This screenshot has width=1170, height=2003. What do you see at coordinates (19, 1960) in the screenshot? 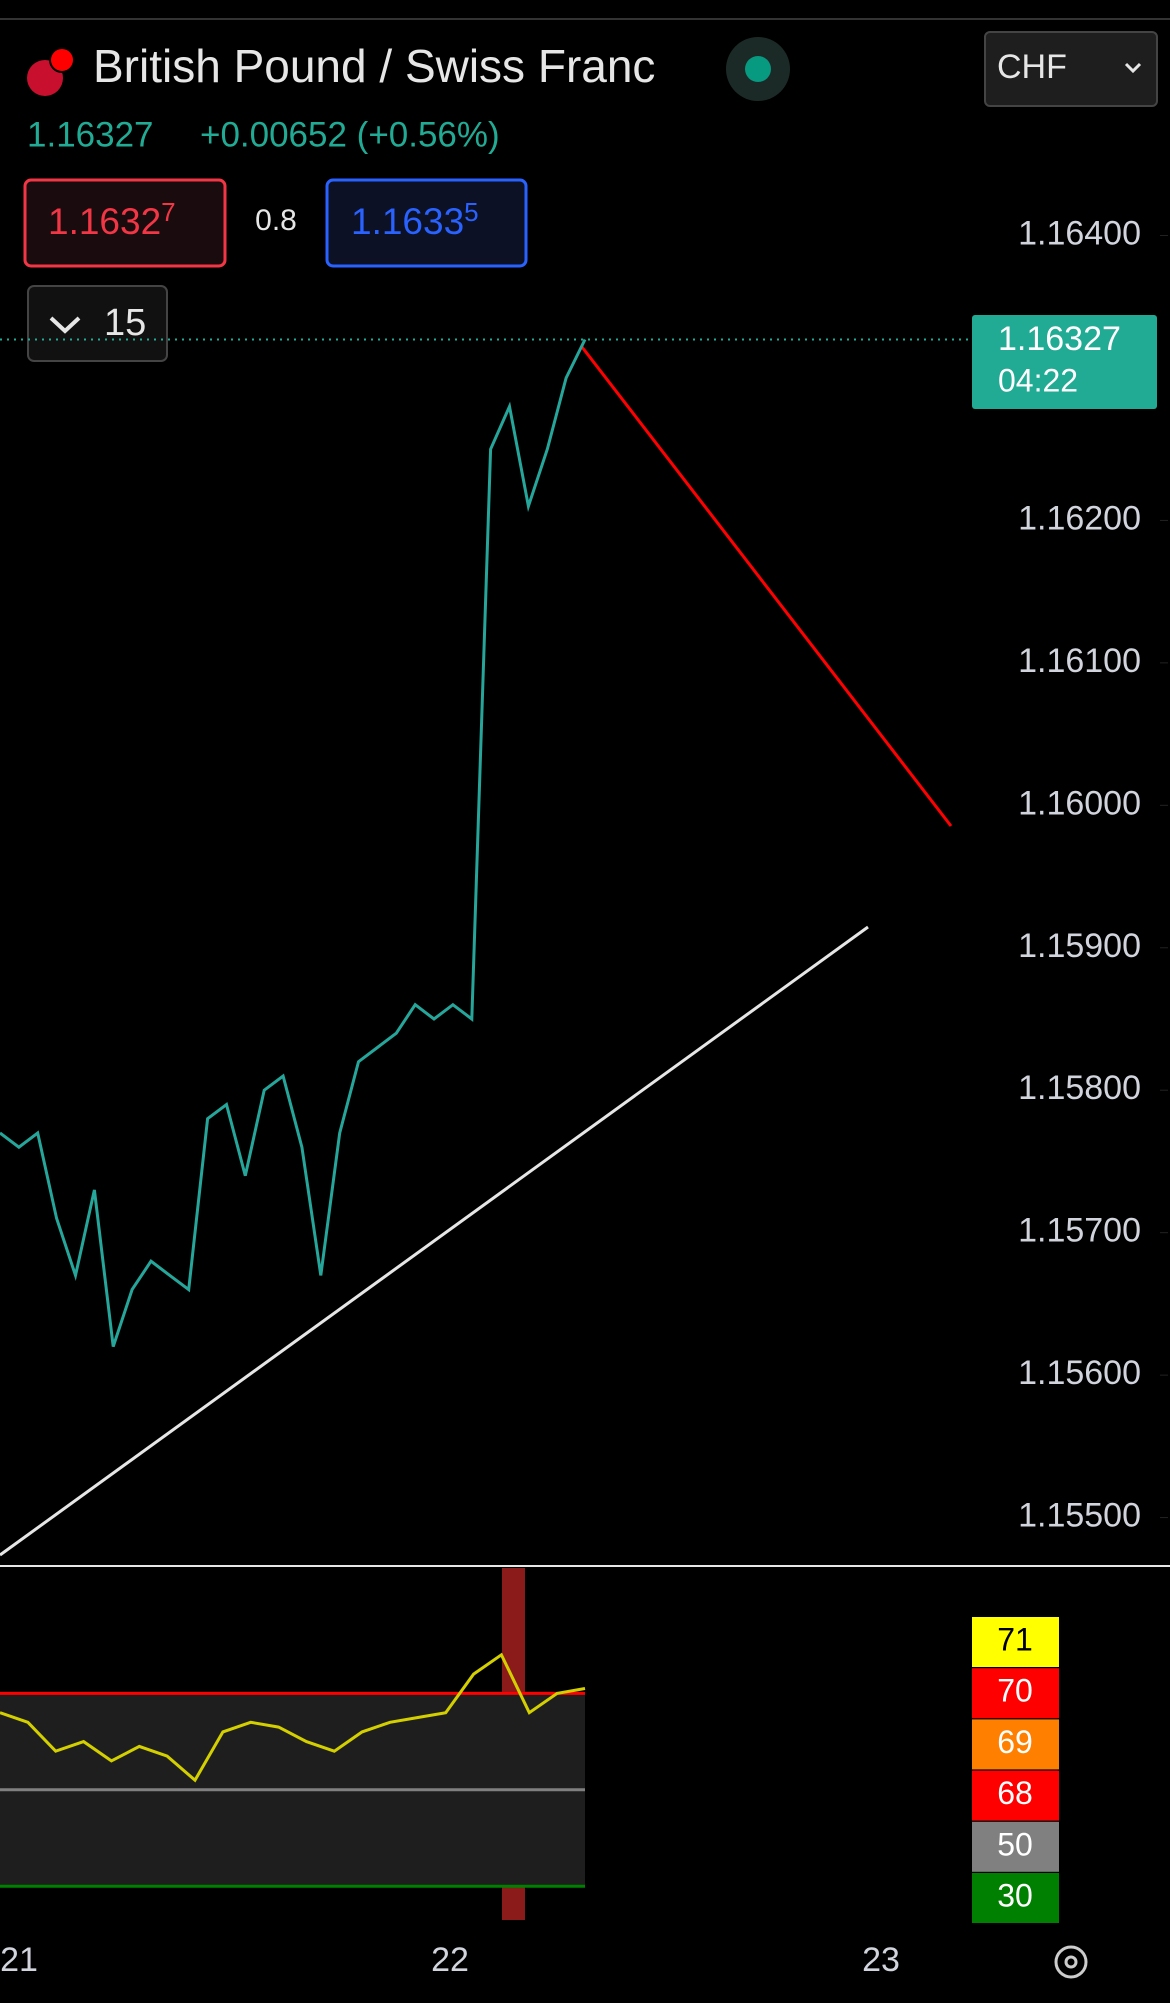
I see `x-tick-label: 21` at bounding box center [19, 1960].